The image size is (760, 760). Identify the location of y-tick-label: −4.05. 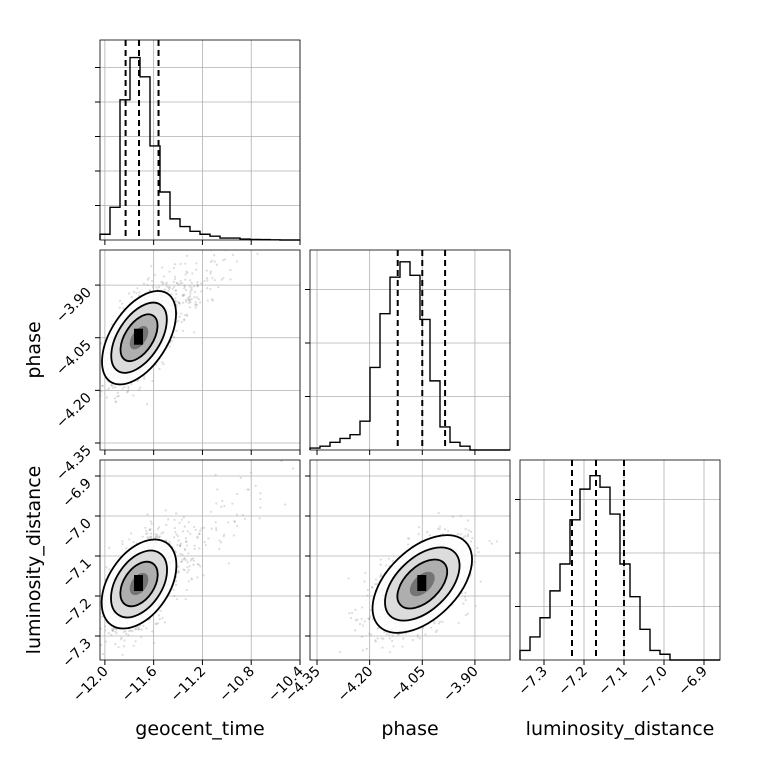
(74, 358).